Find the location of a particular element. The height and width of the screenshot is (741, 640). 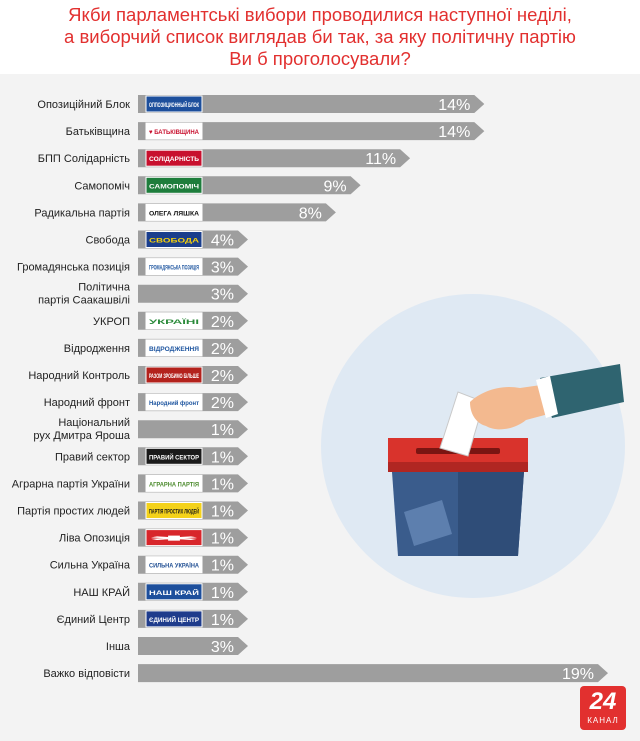

ballot-inside is located at coordinates (428, 523).